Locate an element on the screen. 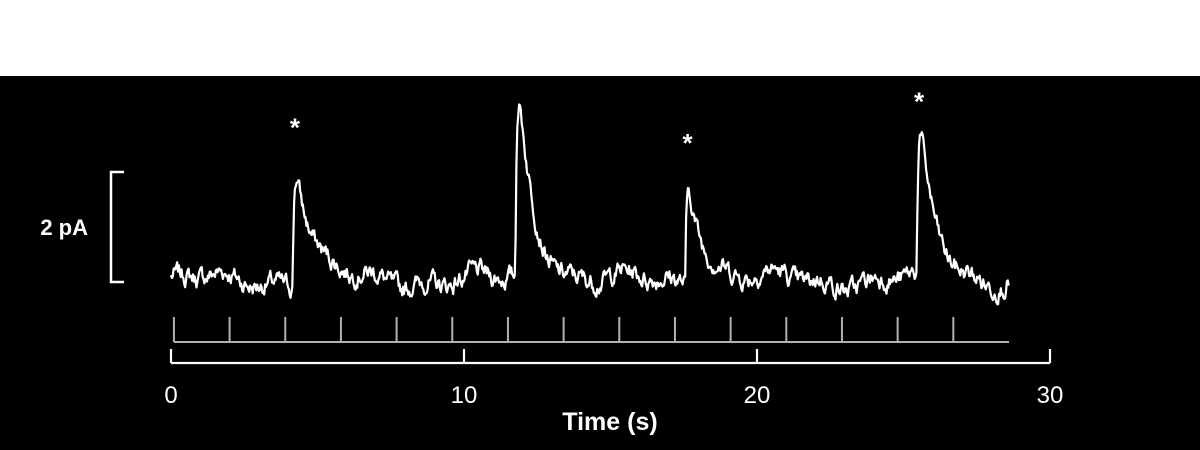 The width and height of the screenshot is (1200, 450). x-tick-label: 0 is located at coordinates (170, 395).